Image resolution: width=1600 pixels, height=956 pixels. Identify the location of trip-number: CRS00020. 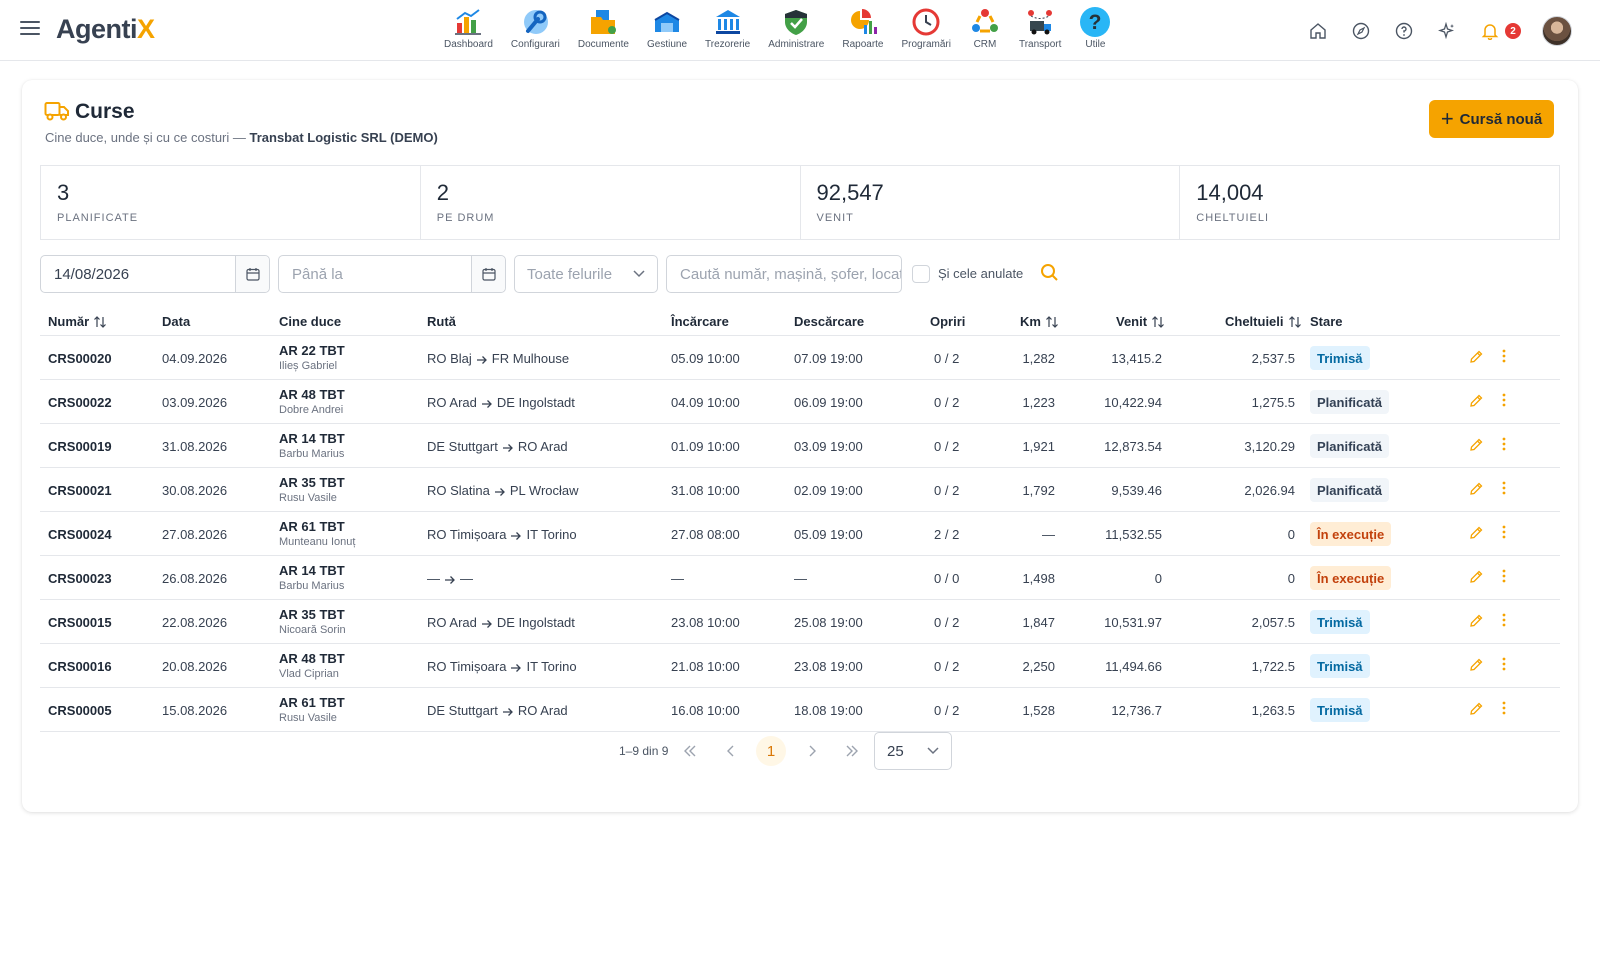
(80, 358).